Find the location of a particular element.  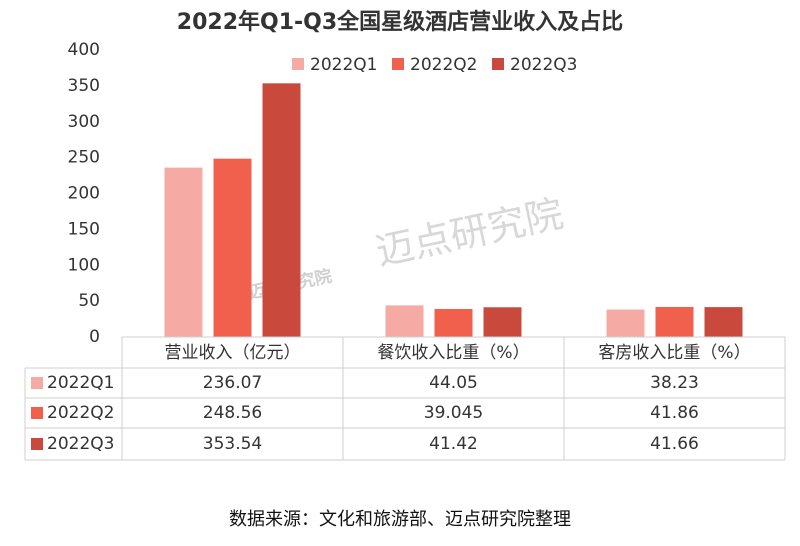

y-tick-label: 300 is located at coordinates (84, 122).